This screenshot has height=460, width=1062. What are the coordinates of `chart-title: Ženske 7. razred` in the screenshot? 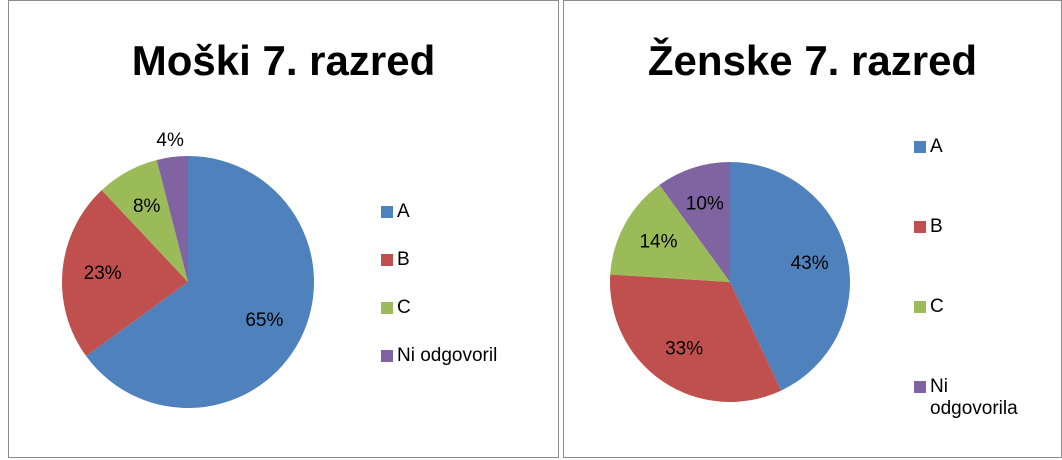 It's located at (812, 60).